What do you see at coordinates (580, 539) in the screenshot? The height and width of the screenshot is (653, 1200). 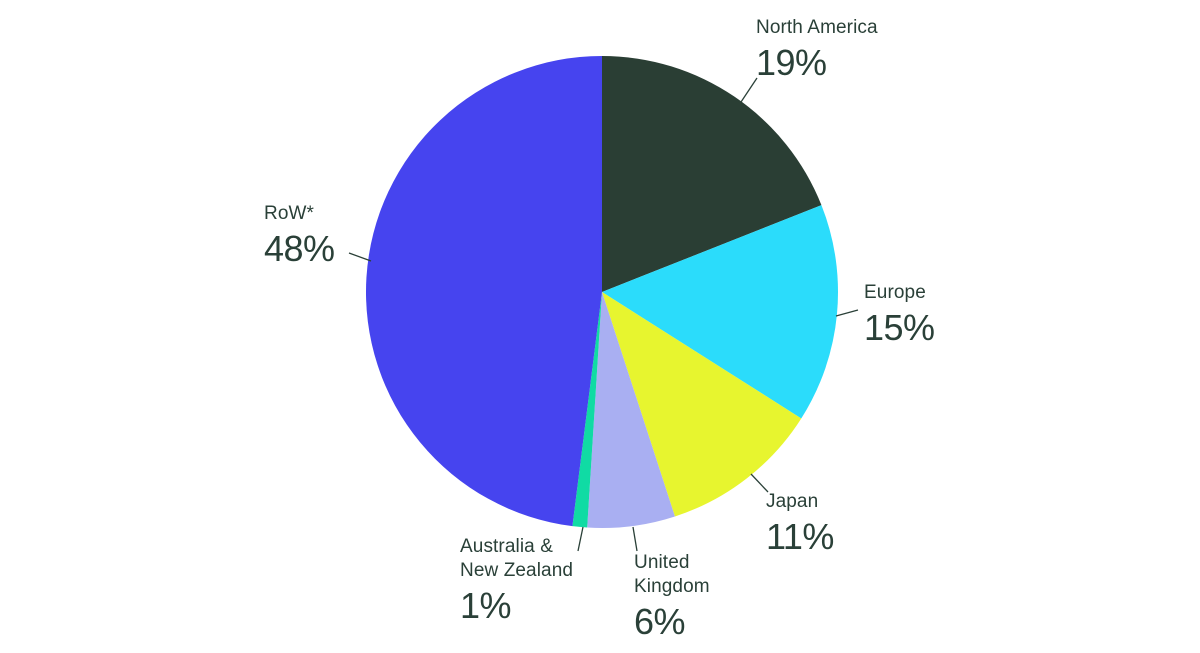 I see `leader-line-australia-new-zealand` at bounding box center [580, 539].